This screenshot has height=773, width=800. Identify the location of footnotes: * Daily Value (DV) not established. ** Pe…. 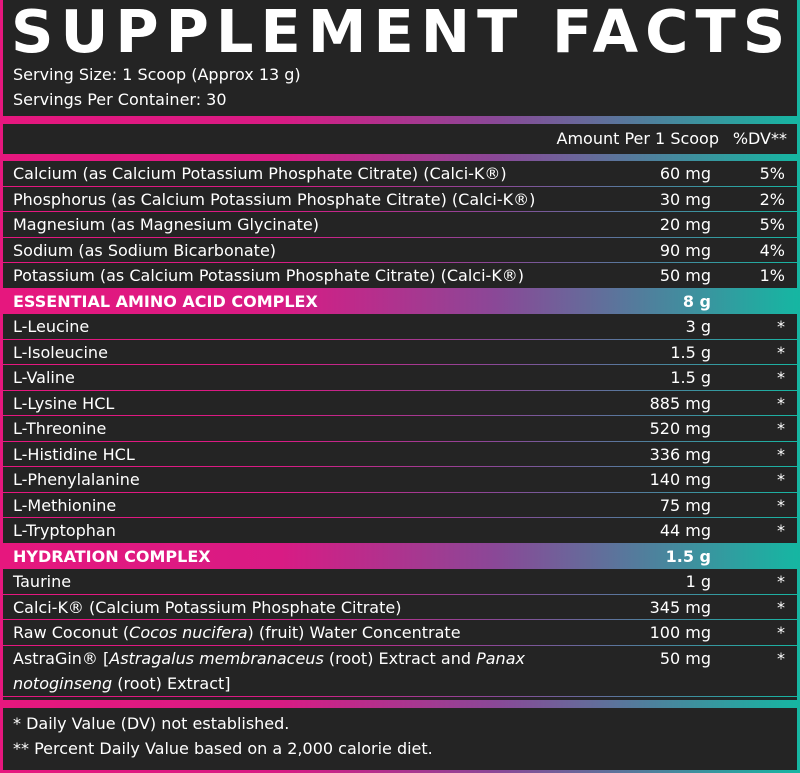
(400, 734).